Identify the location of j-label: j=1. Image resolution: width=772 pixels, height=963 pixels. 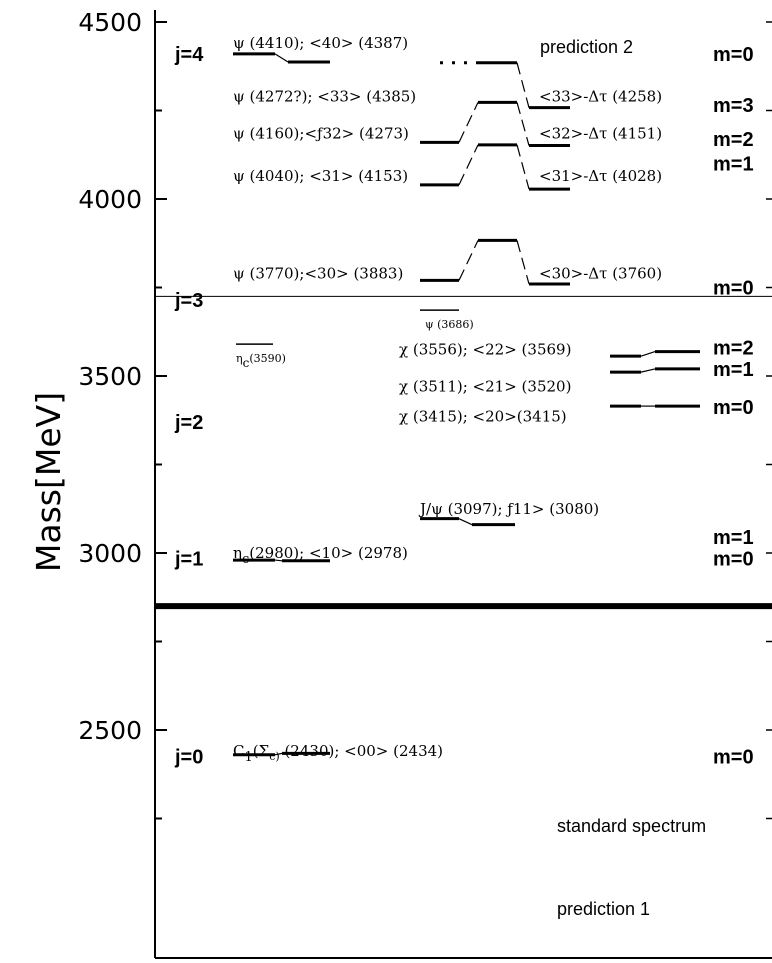
(188, 559).